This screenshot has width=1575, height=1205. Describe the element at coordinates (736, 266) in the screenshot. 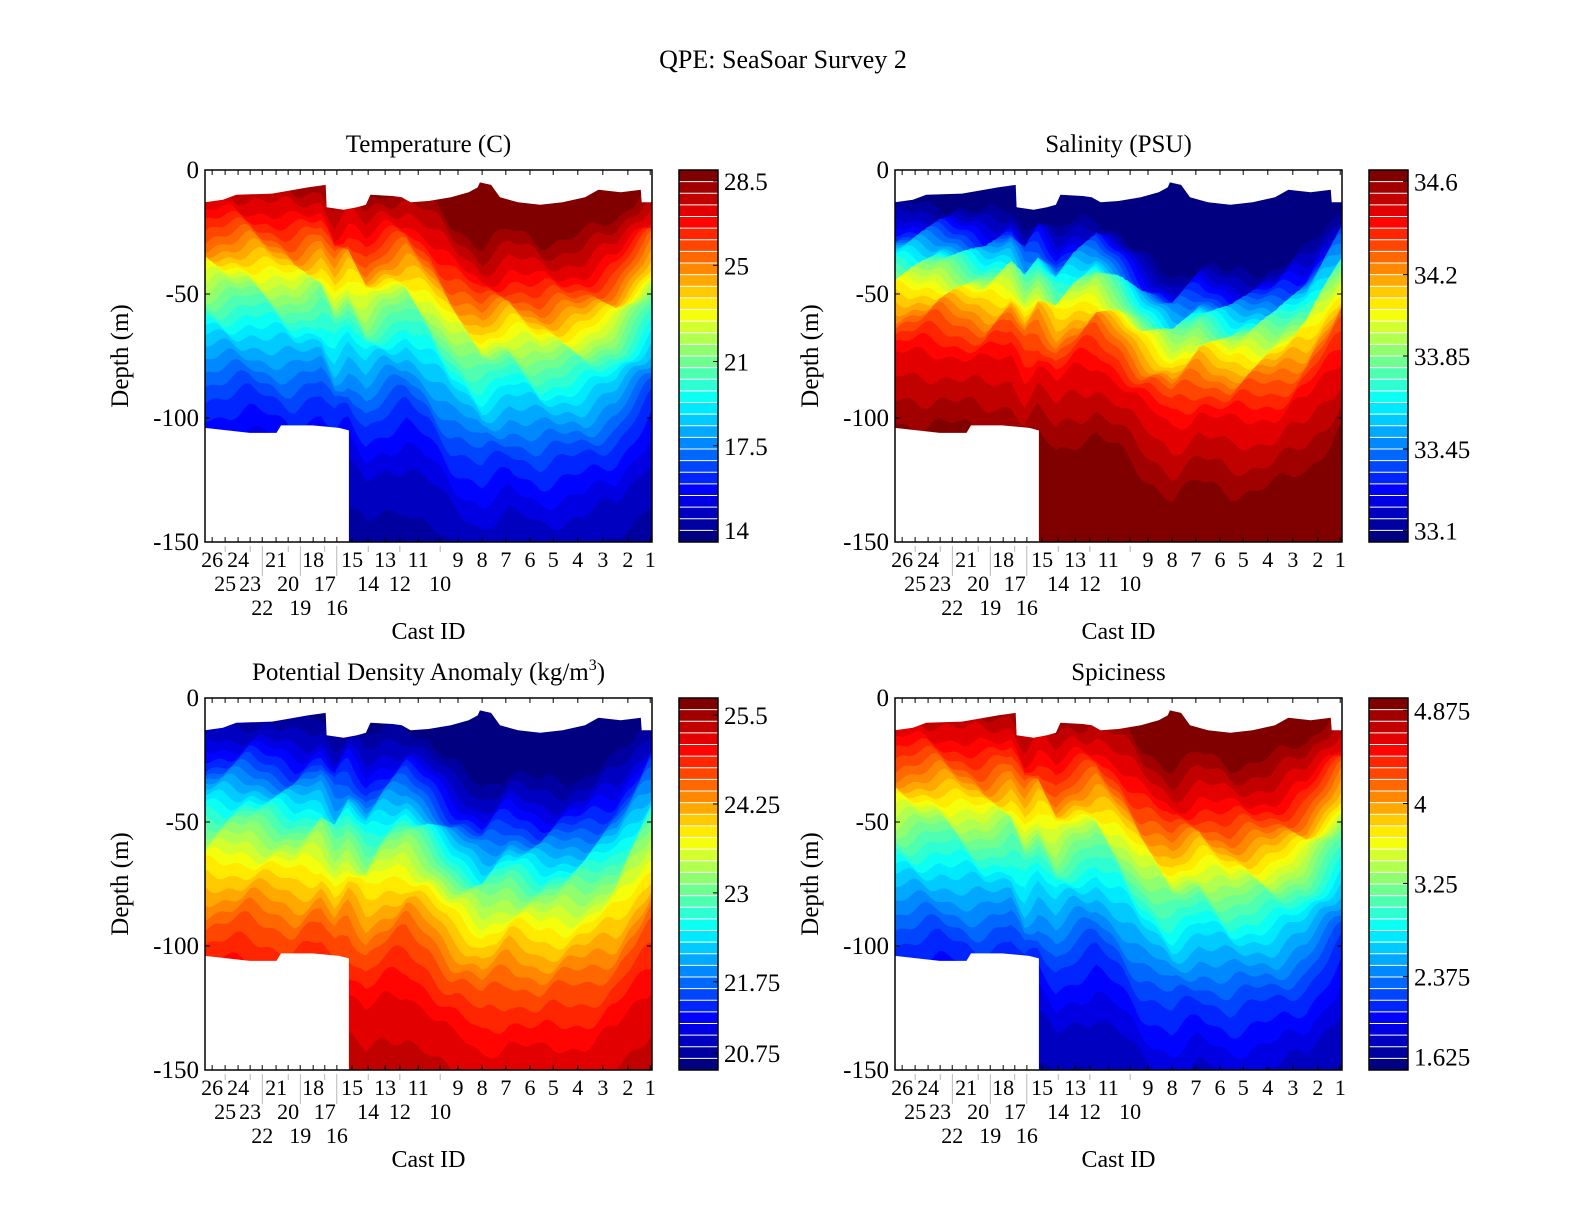

I see `colorbar-tick-label: 25` at that location.